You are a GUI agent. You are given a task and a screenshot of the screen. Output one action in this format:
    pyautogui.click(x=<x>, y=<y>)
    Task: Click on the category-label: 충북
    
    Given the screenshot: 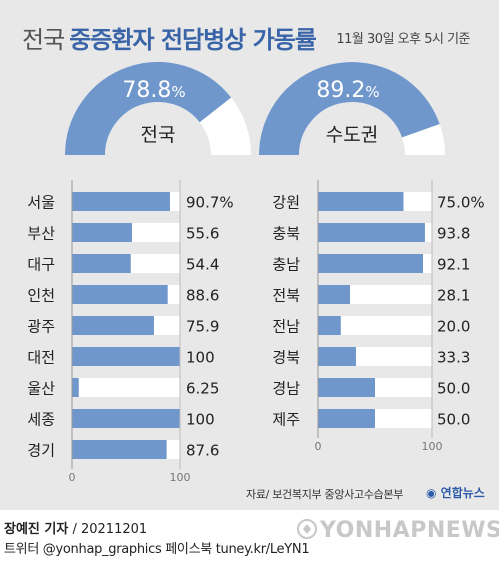 What is the action you would take?
    pyautogui.click(x=286, y=234)
    